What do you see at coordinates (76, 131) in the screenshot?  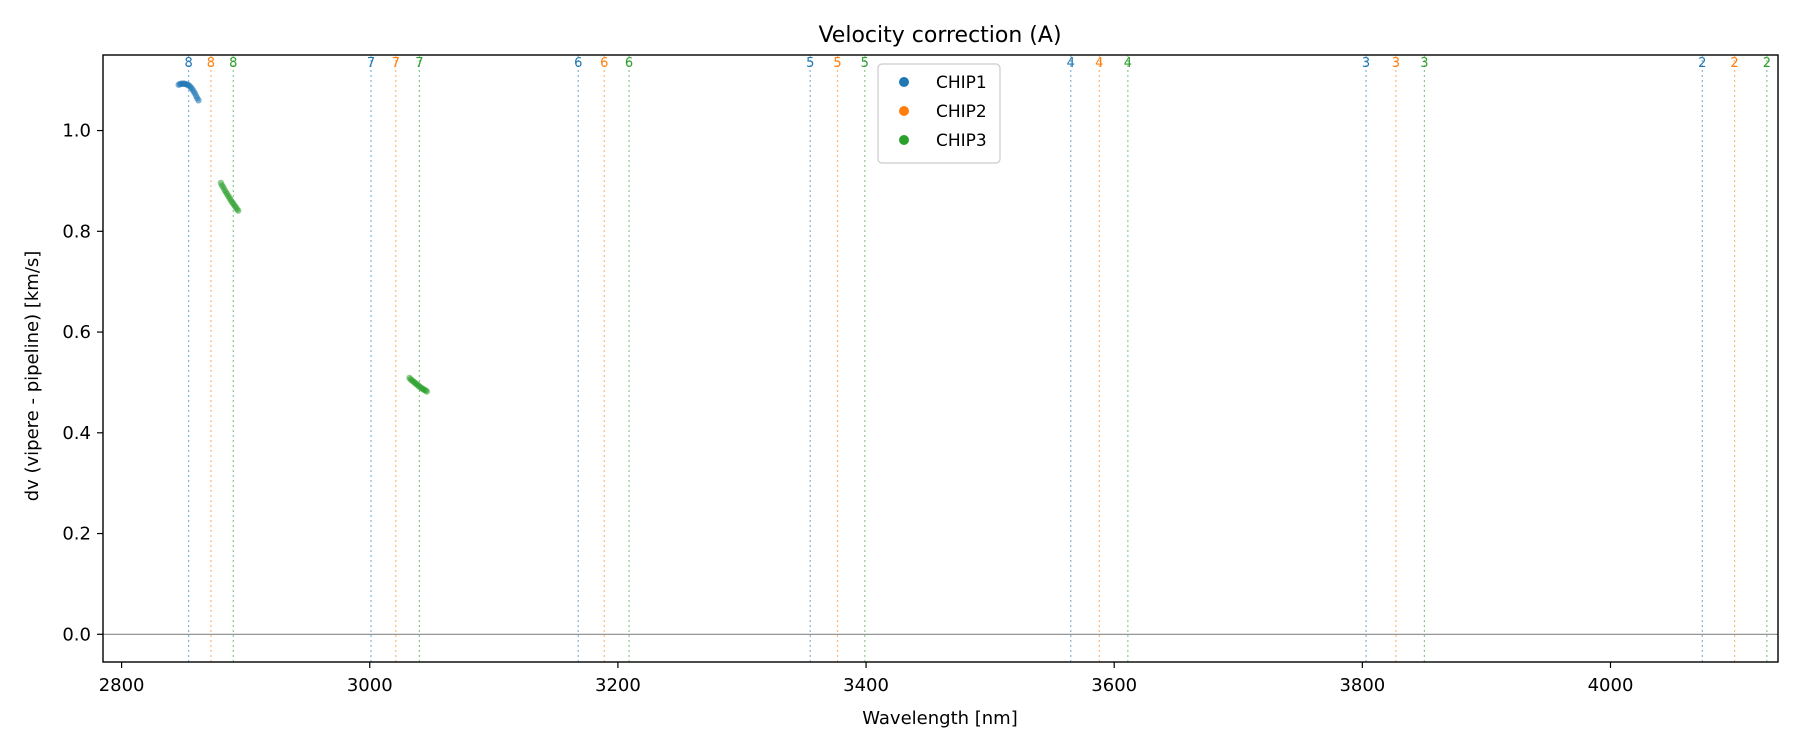 I see `y-tick-label: 1.0` at bounding box center [76, 131].